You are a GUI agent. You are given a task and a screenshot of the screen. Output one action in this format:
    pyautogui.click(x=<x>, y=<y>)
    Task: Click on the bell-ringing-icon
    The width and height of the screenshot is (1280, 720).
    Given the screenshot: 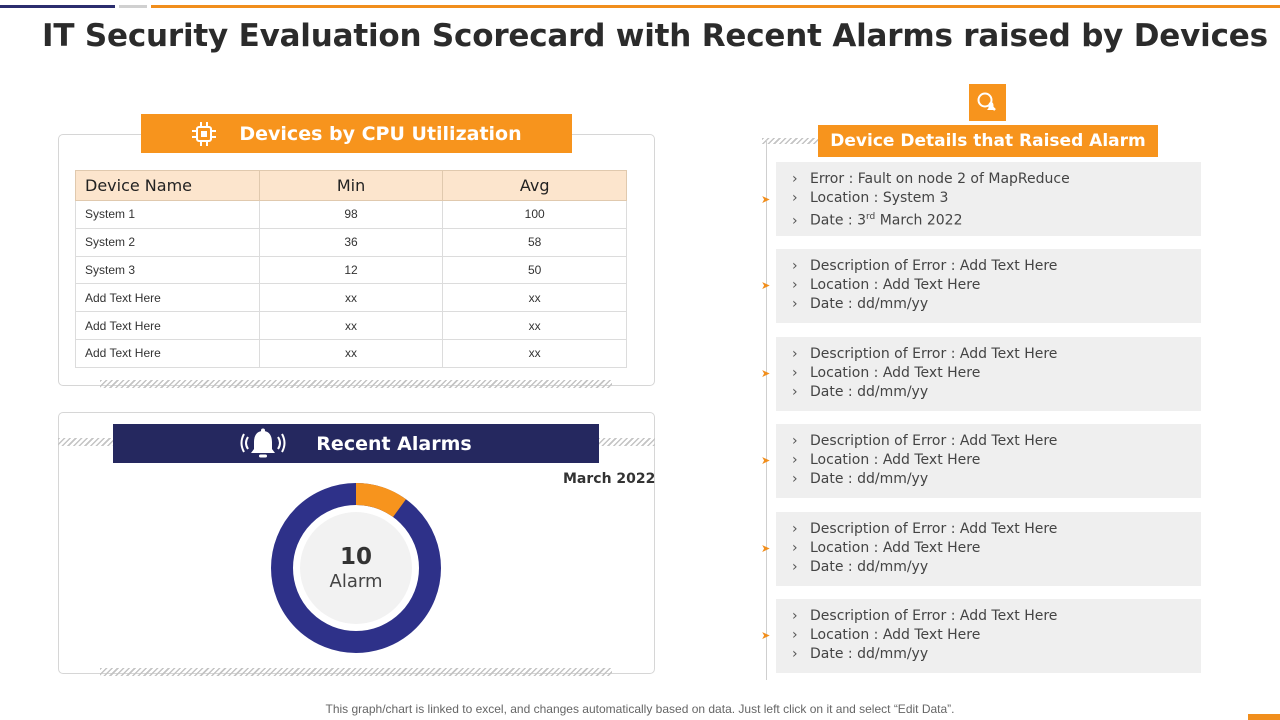 What is the action you would take?
    pyautogui.click(x=263, y=442)
    